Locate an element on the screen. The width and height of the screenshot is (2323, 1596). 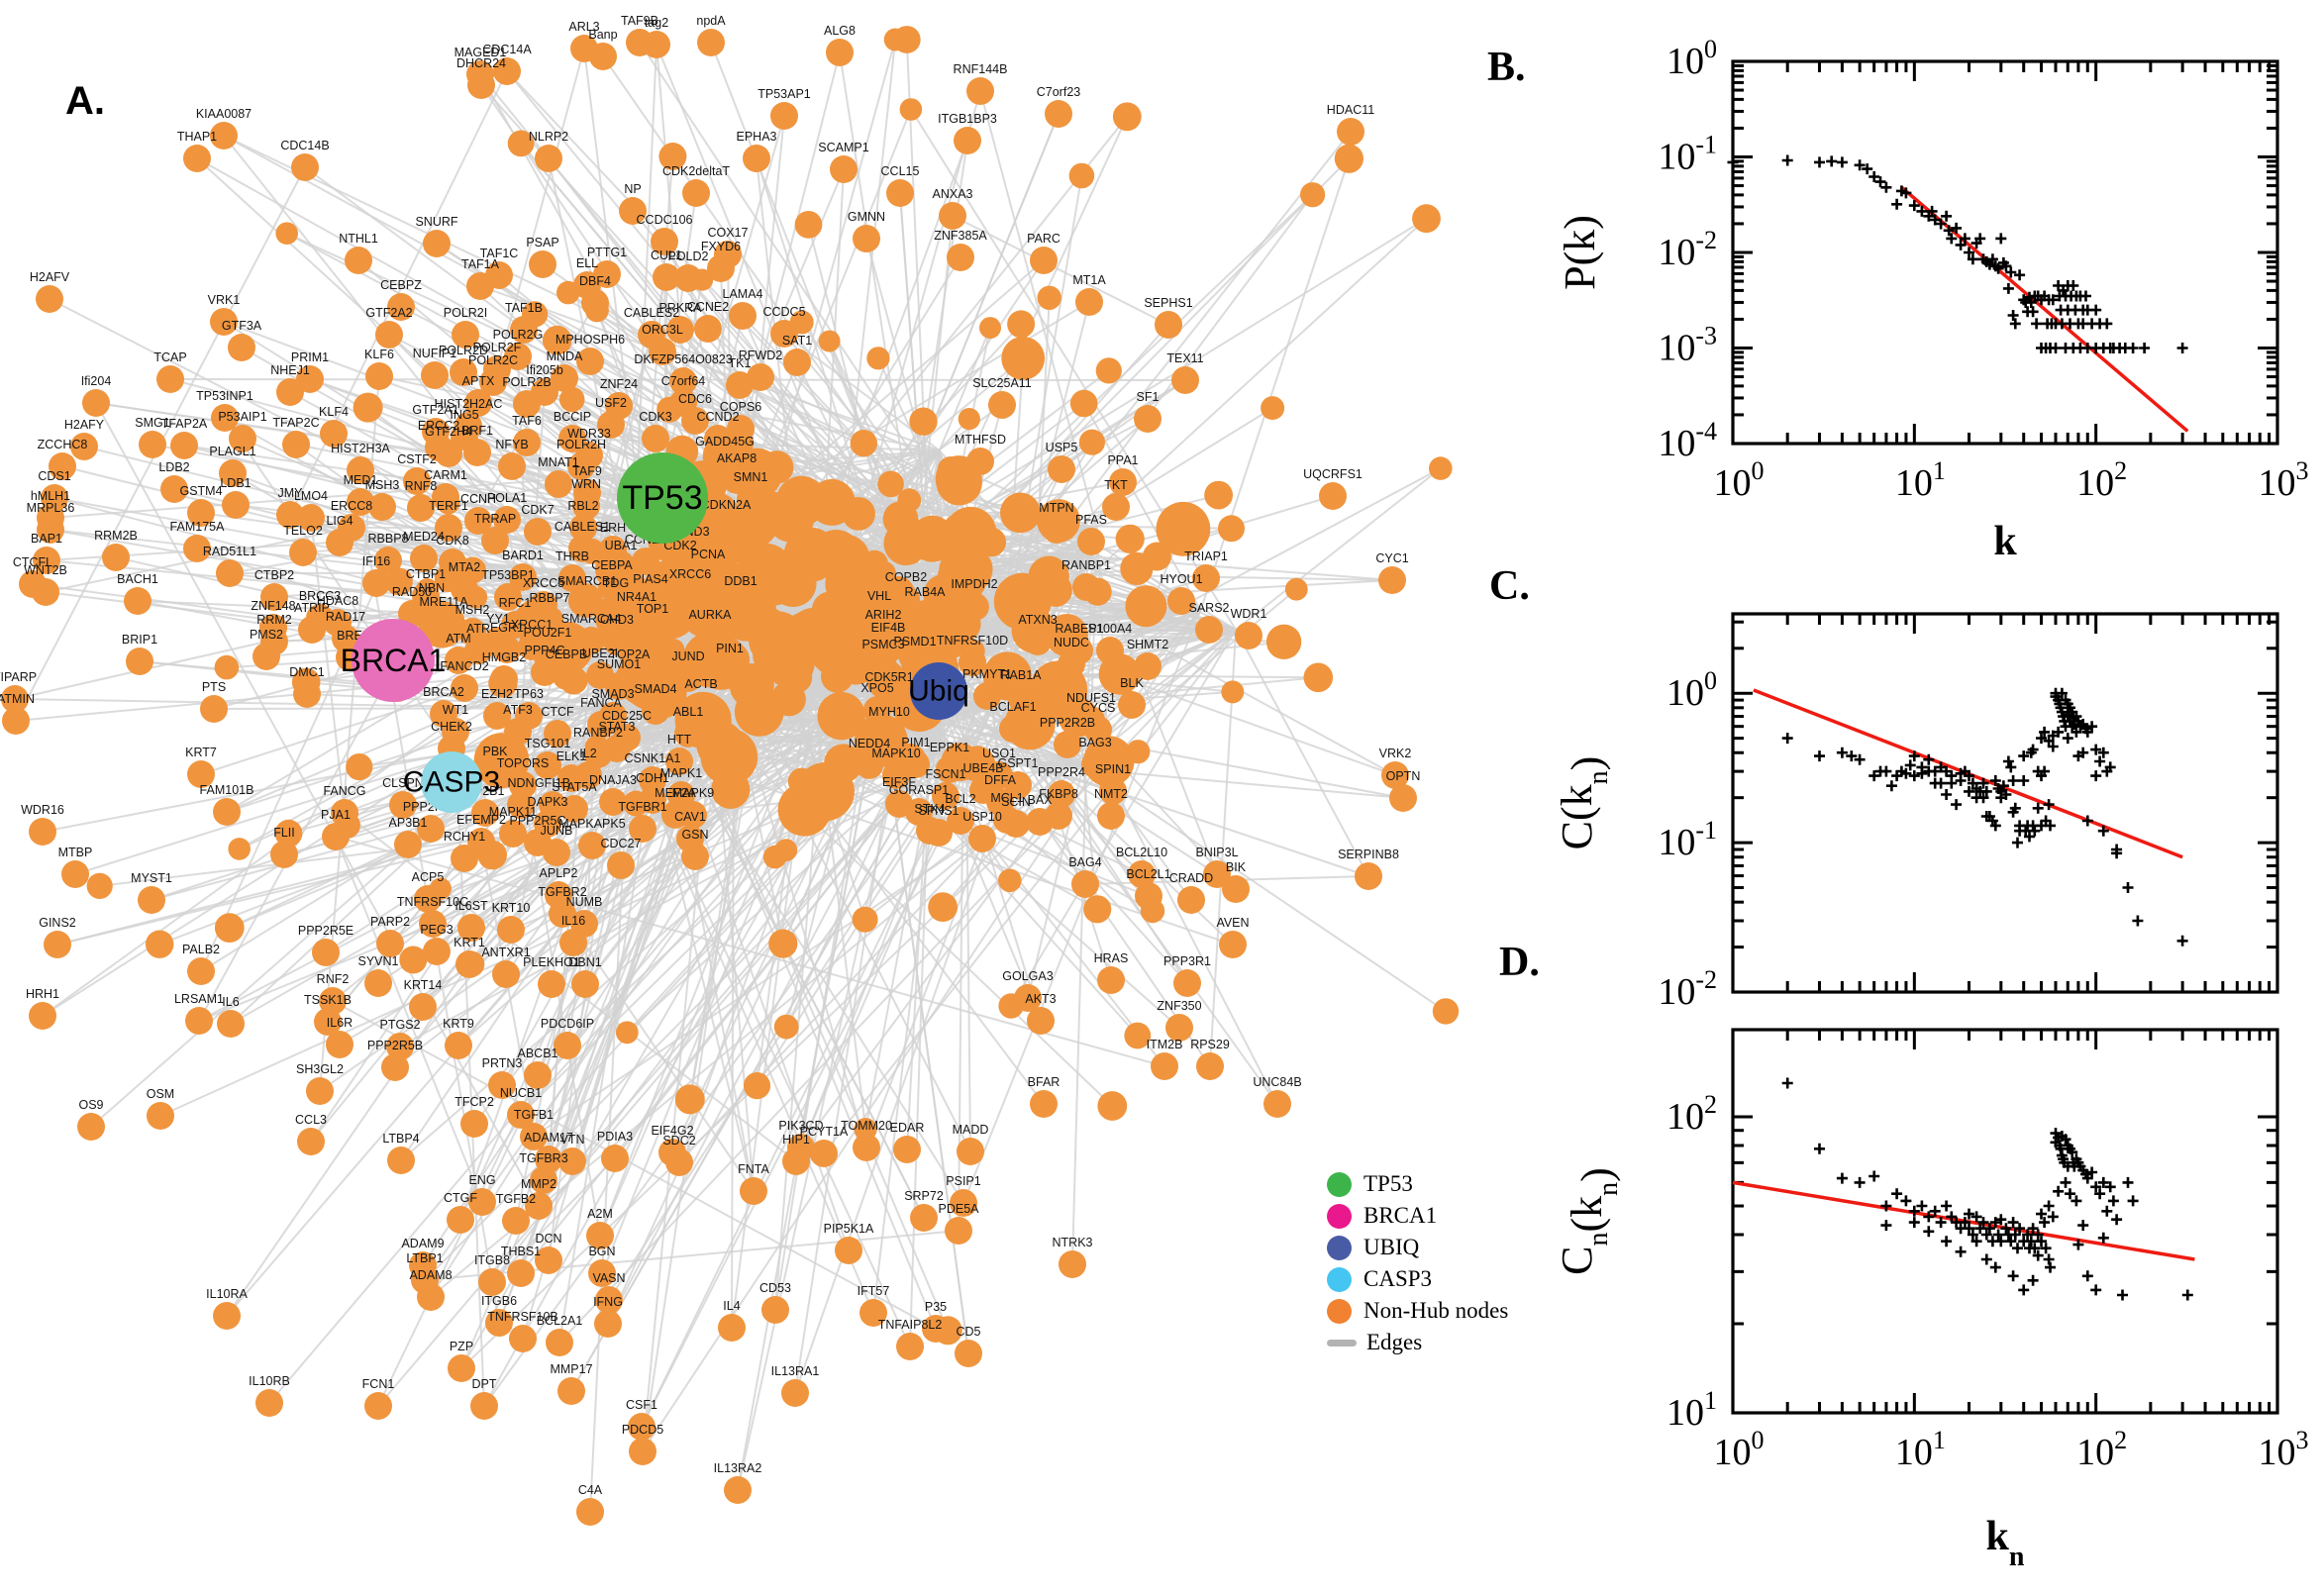
network-node-label: POLR2F is located at coordinates (497, 347).